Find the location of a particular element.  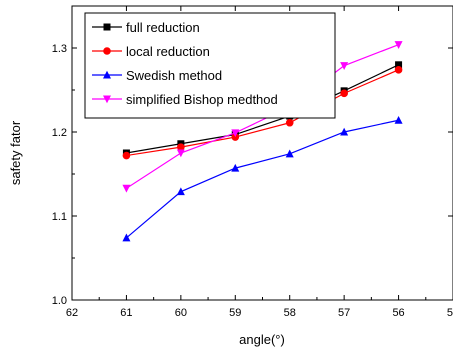

x-tick-label: 62 is located at coordinates (72, 313).